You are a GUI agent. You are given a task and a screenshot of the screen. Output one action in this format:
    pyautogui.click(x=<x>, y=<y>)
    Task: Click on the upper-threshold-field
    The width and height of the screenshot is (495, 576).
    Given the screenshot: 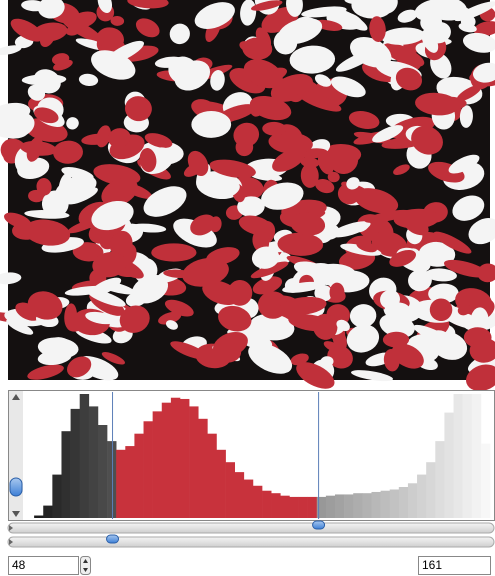 What is the action you would take?
    pyautogui.click(x=454, y=565)
    